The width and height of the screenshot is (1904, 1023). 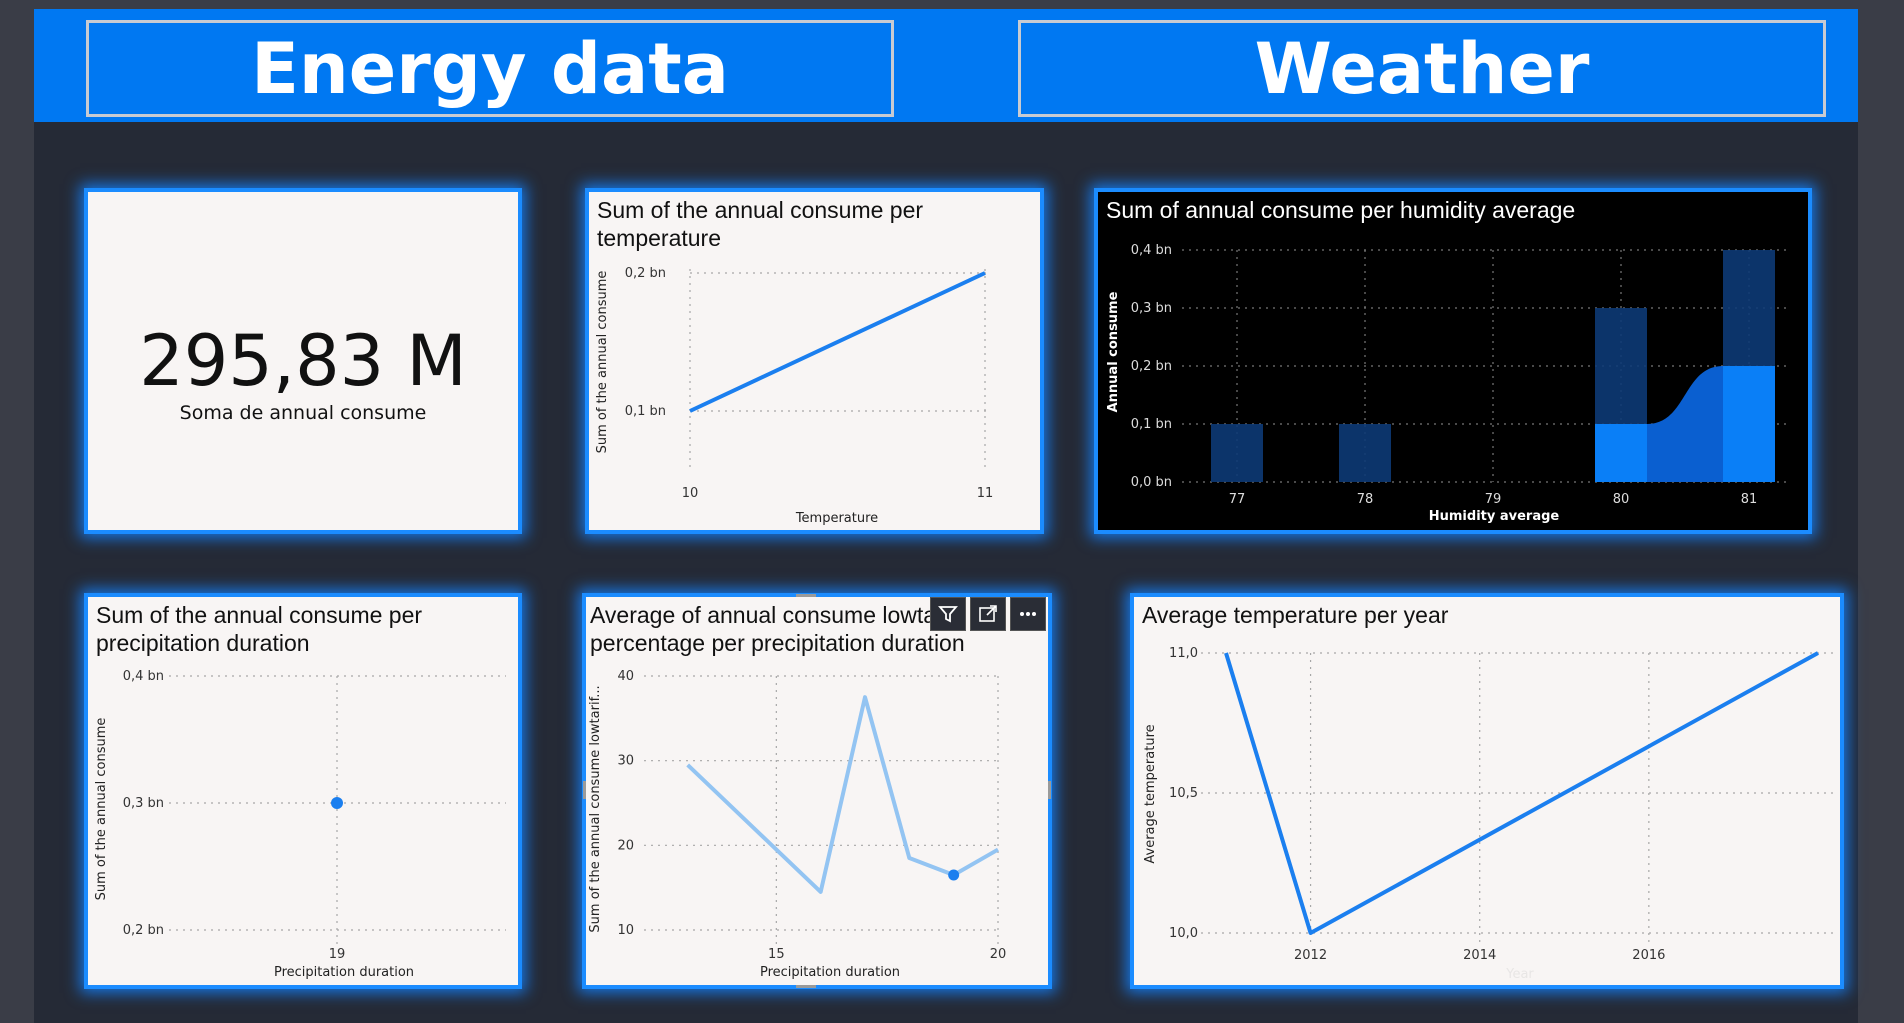 What do you see at coordinates (1494, 516) in the screenshot?
I see `x-axis-title: Humidity average` at bounding box center [1494, 516].